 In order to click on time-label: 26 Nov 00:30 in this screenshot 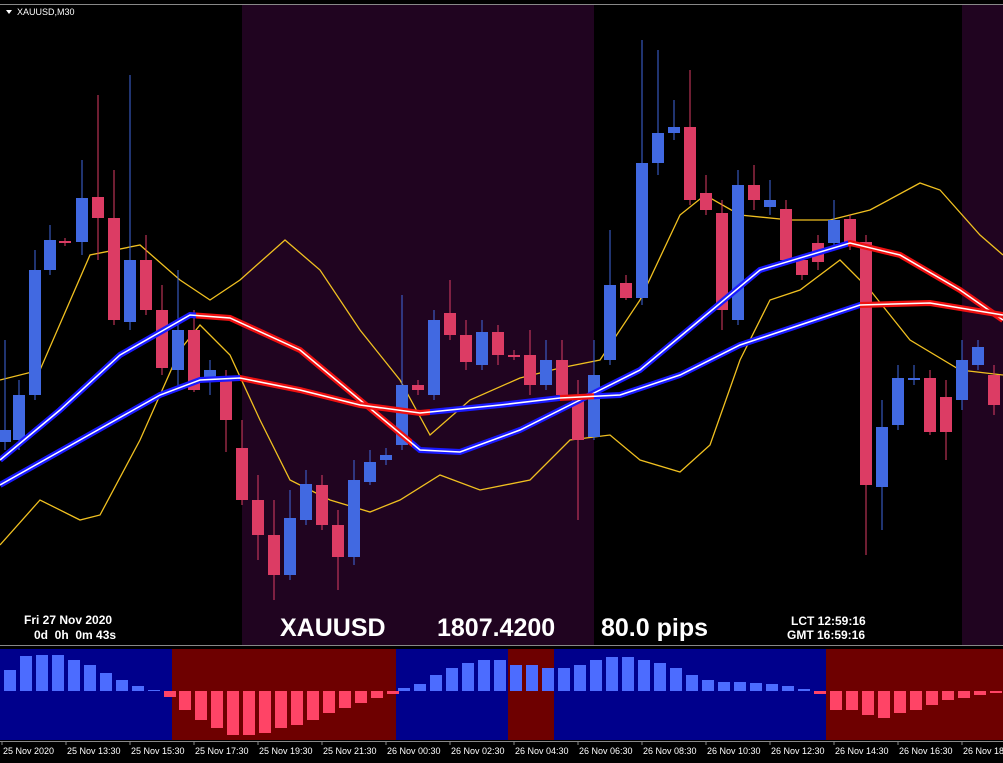, I will do `click(414, 751)`.